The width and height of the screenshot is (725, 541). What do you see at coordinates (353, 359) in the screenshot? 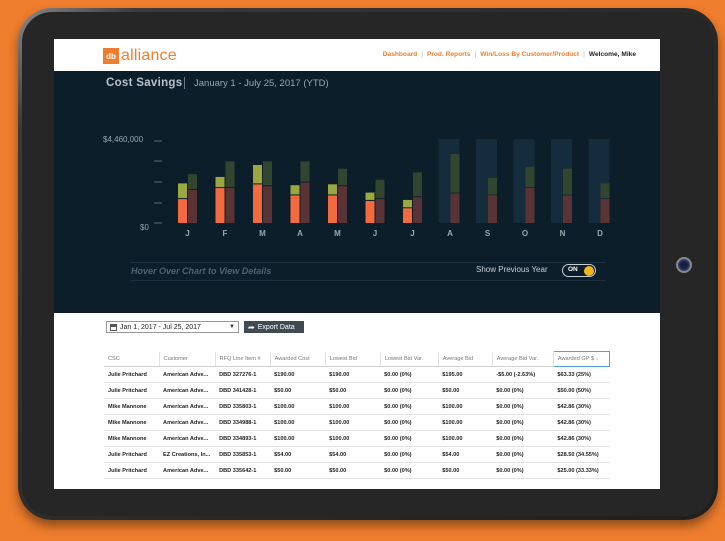
I see `column-header: Lowest Bid` at bounding box center [353, 359].